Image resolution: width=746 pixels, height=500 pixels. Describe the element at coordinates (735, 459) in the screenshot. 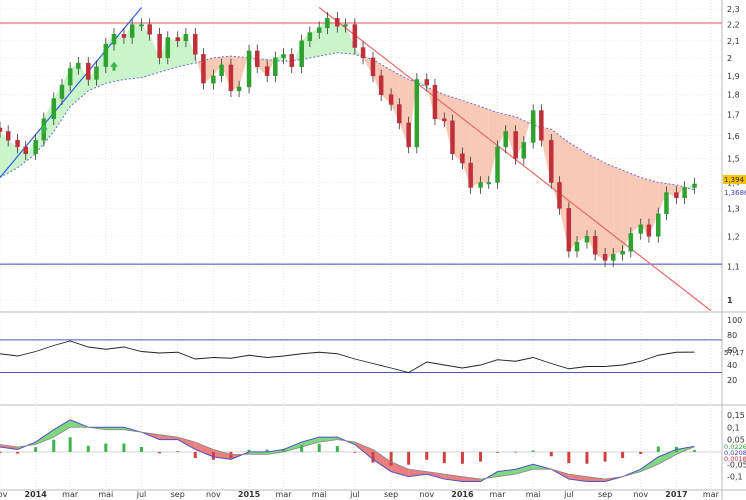

I see `macd-value-label: 0,0018` at that location.